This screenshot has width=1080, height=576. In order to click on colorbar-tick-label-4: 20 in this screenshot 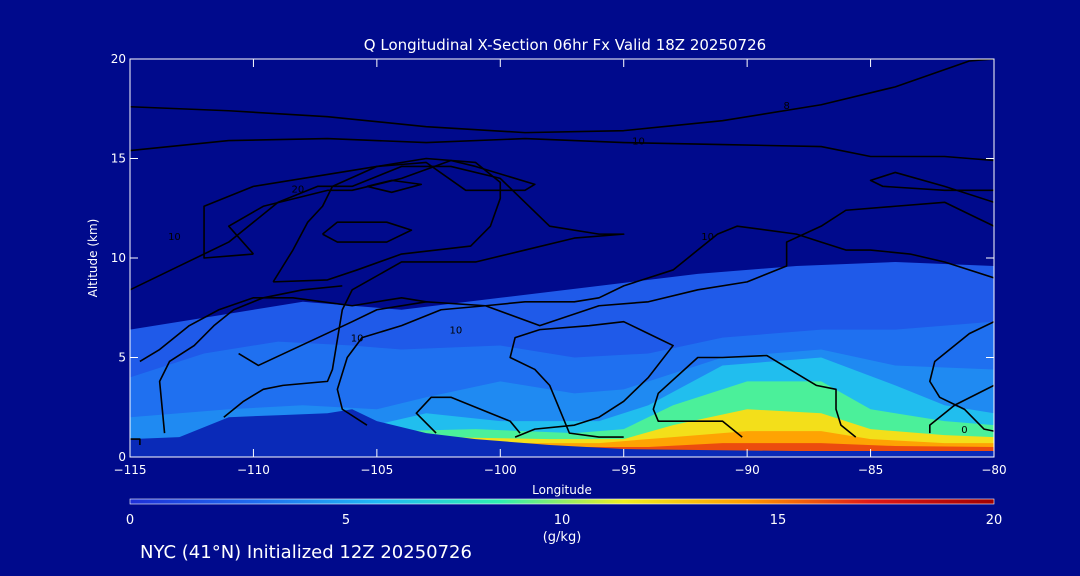, I will do `click(994, 520)`.